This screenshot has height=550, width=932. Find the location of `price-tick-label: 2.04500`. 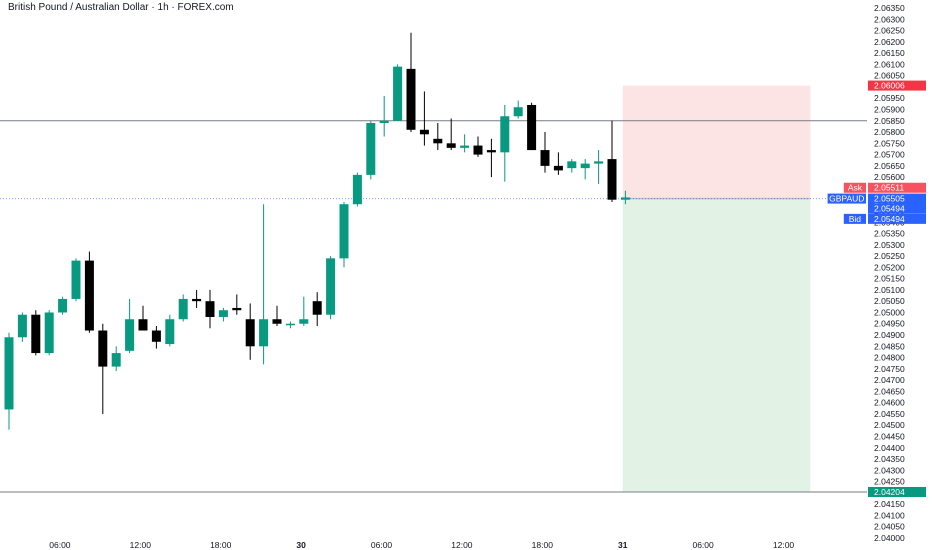

price-tick-label: 2.04500 is located at coordinates (889, 425).